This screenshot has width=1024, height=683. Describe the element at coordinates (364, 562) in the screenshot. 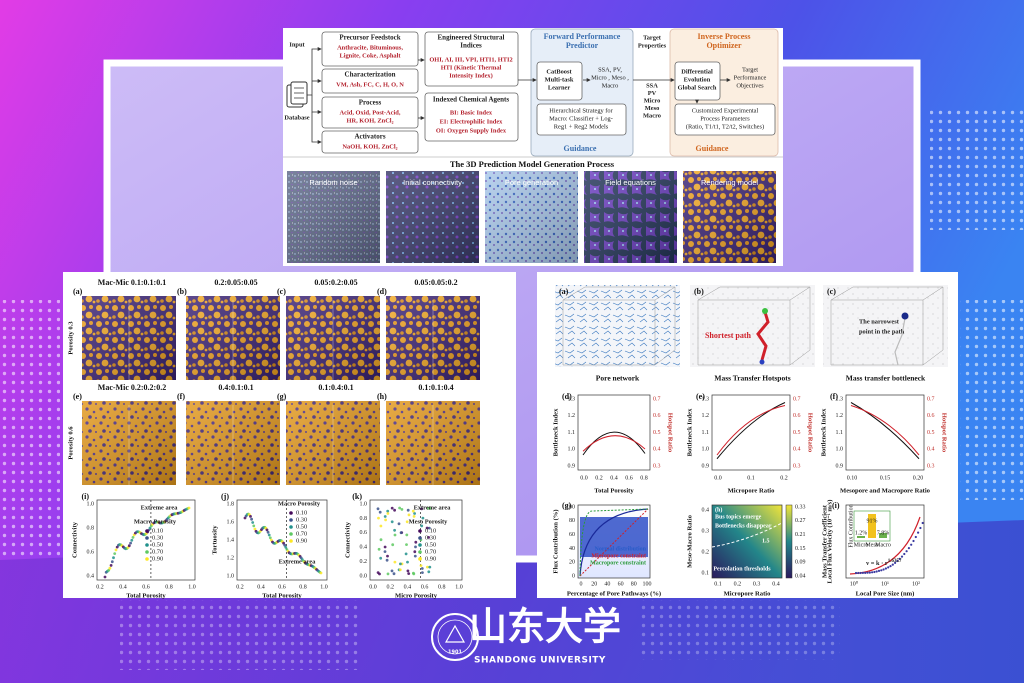

I see `y-tick-label: 0.2` at that location.